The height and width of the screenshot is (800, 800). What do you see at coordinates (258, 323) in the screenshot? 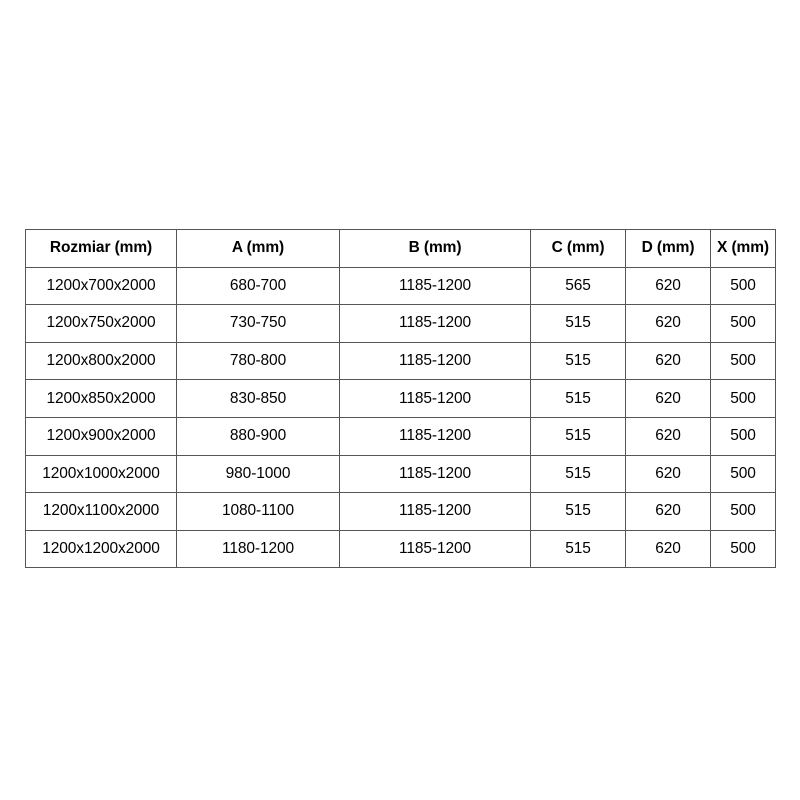
I see `table-cell-a: 730-750` at bounding box center [258, 323].